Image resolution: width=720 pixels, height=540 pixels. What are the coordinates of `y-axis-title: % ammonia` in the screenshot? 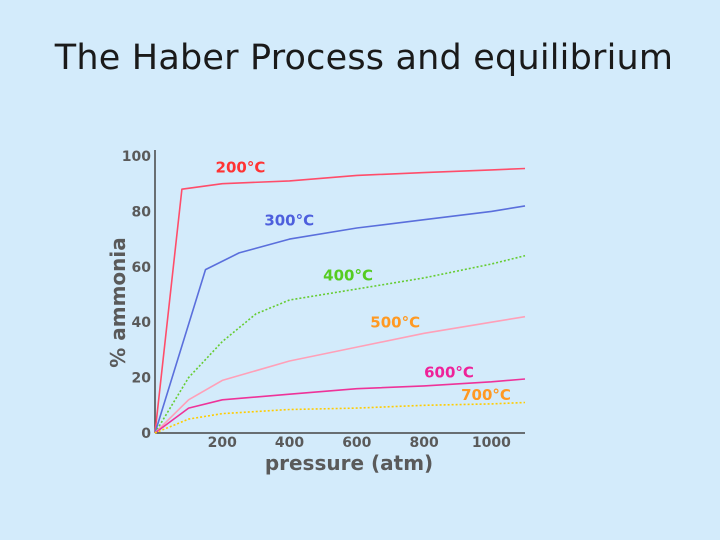 It's located at (118, 302).